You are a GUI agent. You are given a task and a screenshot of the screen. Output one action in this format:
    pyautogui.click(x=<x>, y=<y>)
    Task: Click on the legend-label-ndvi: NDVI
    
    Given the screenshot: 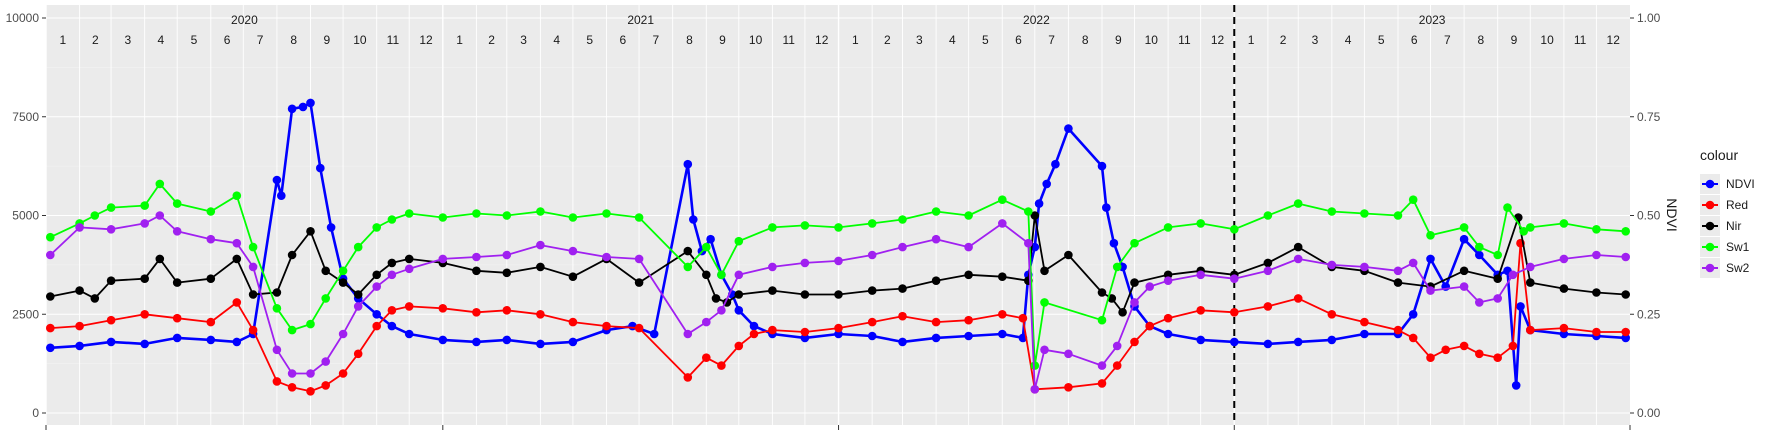 What is the action you would take?
    pyautogui.click(x=1740, y=184)
    